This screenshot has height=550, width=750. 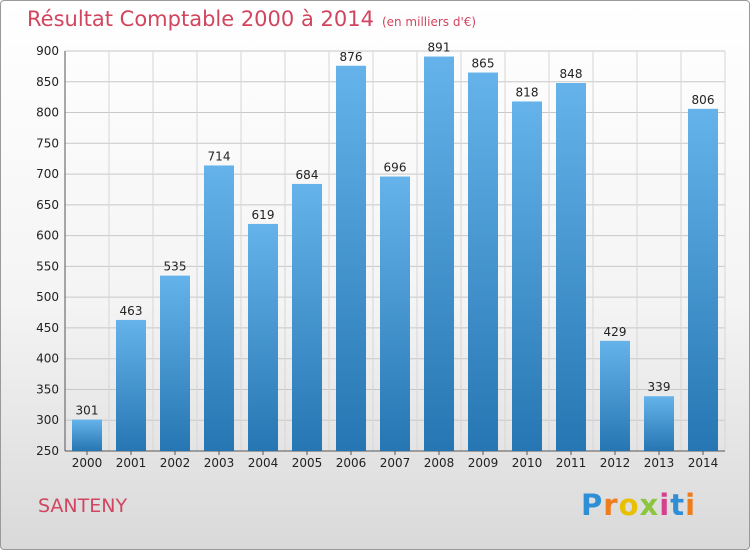 What do you see at coordinates (483, 463) in the screenshot?
I see `x-tick-label-2009: 2009` at bounding box center [483, 463].